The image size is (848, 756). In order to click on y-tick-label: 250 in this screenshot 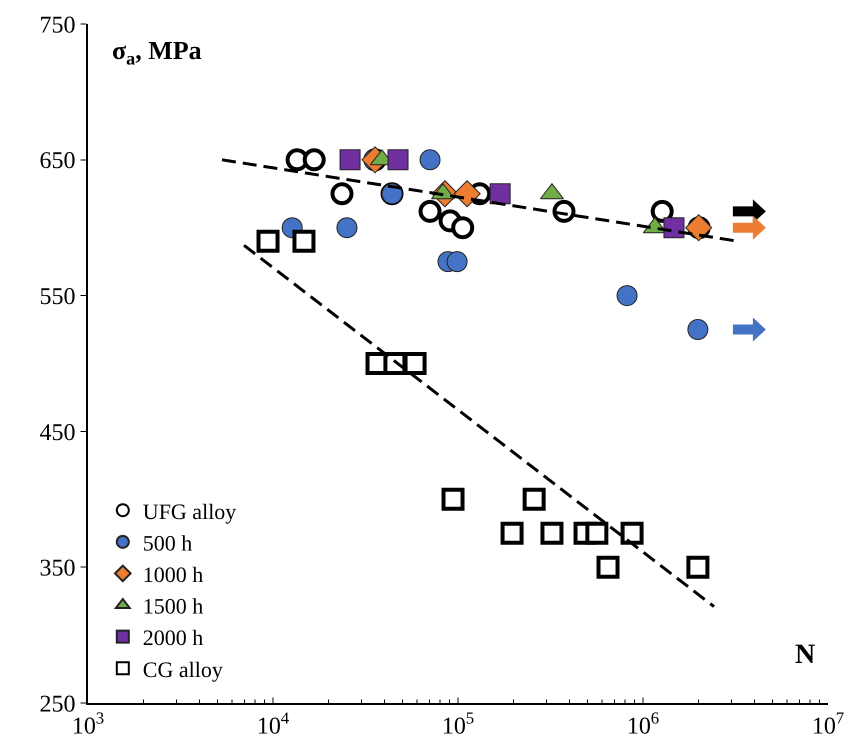, I will do `click(57, 704)`.